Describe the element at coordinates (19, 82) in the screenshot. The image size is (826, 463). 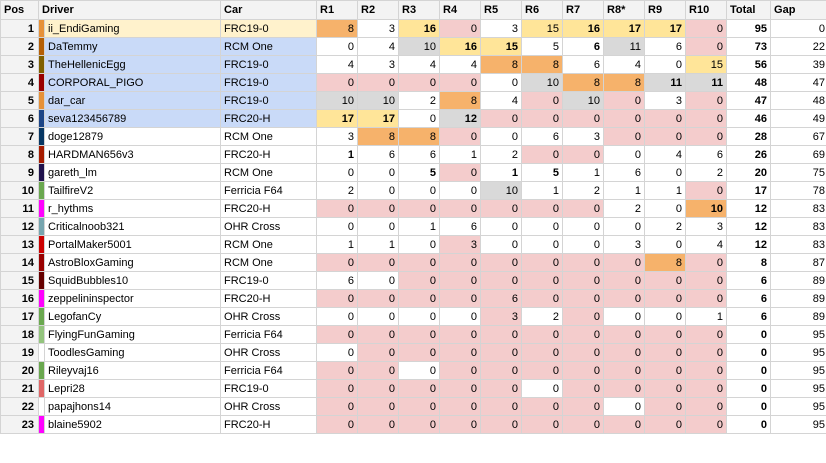
I see `position-cell: 4` at that location.